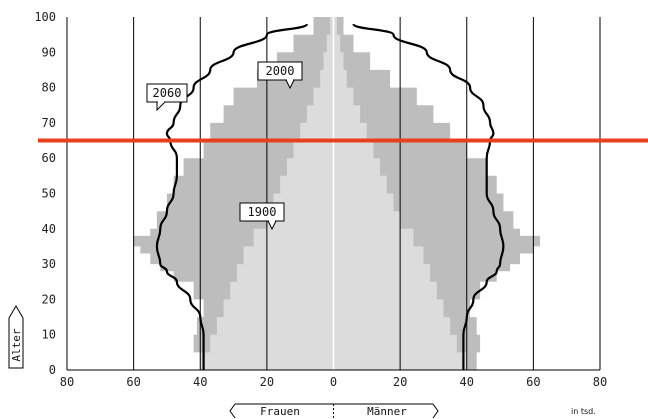  I want to click on callout-label: 2000, so click(280, 71).